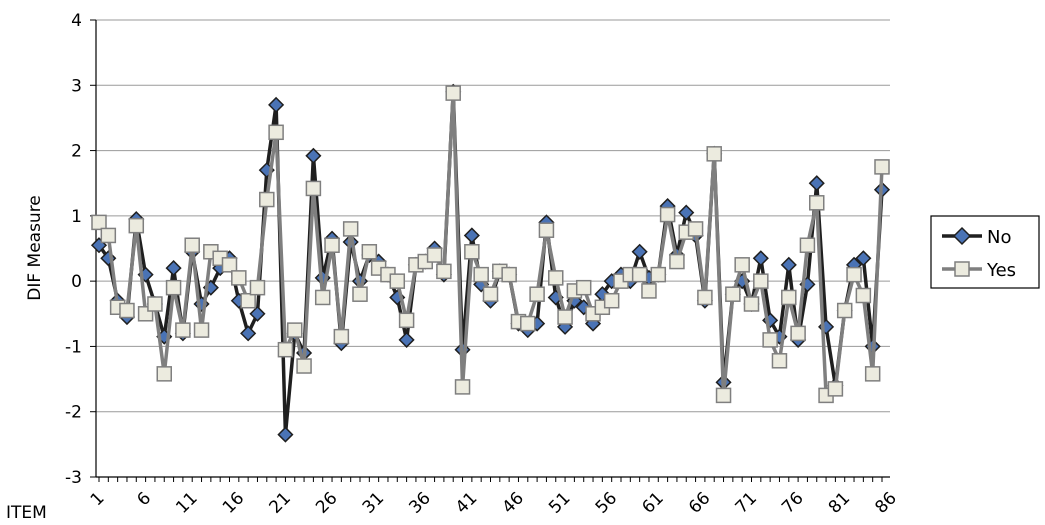 This screenshot has width=1045, height=525. Describe the element at coordinates (559, 502) in the screenshot. I see `x-tick-label: 51` at that location.